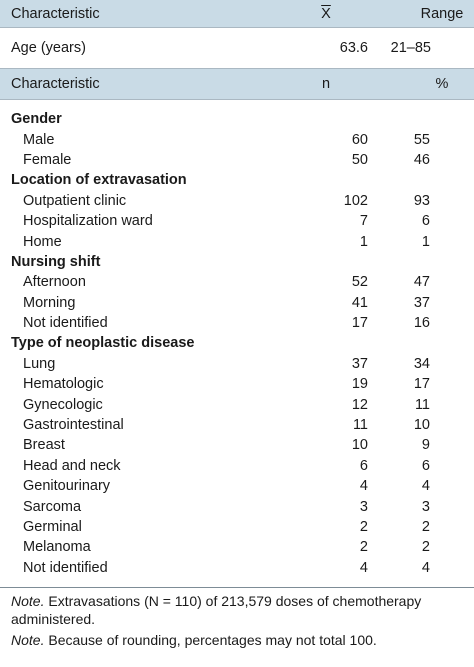  I want to click on row-label: Germinal, so click(52, 527).